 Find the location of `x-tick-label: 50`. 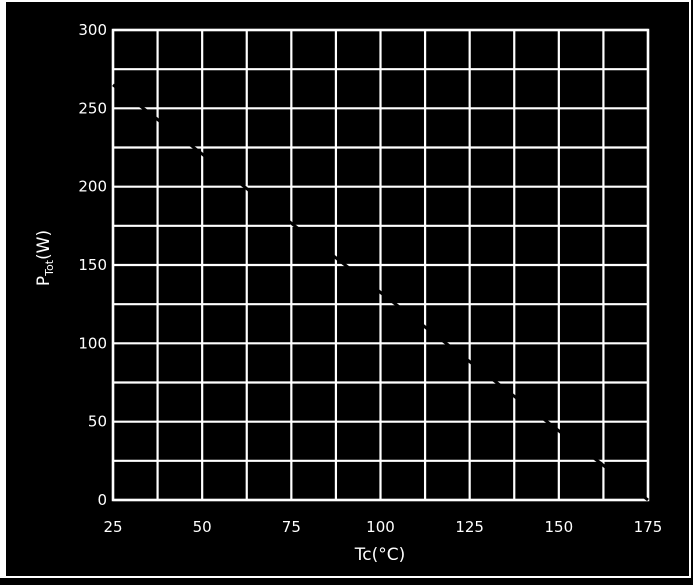

x-tick-label: 50 is located at coordinates (202, 527).